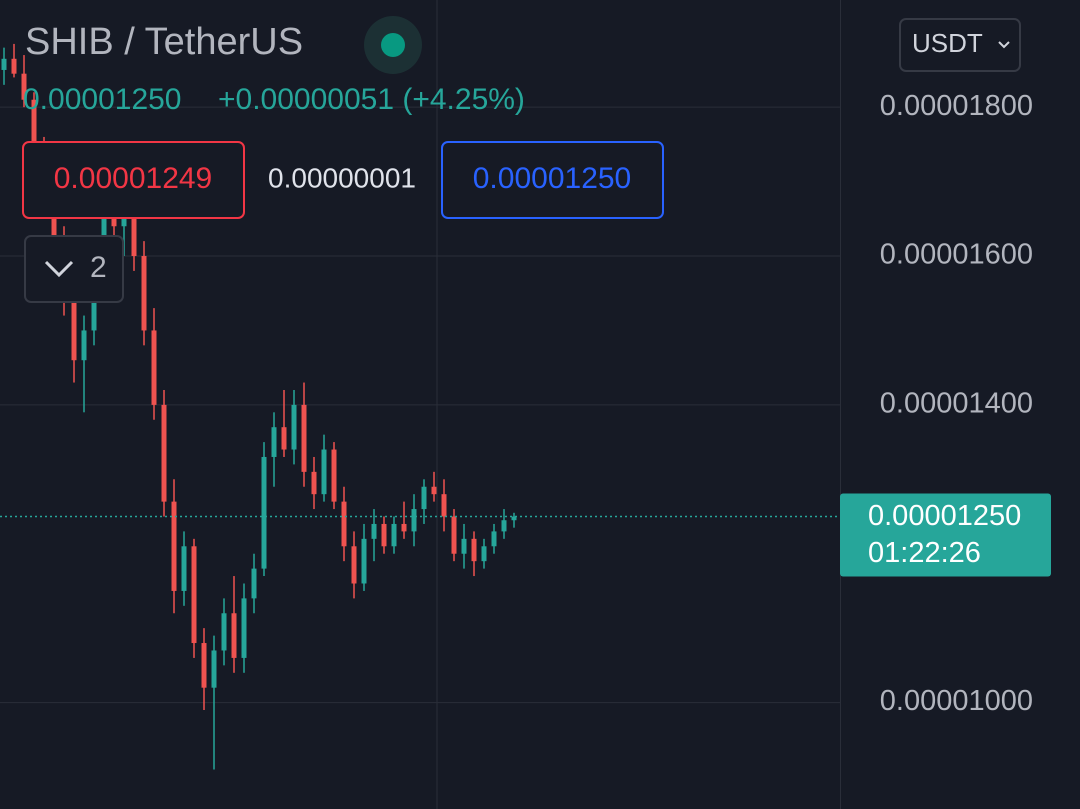  I want to click on status-dot, so click(393, 45).